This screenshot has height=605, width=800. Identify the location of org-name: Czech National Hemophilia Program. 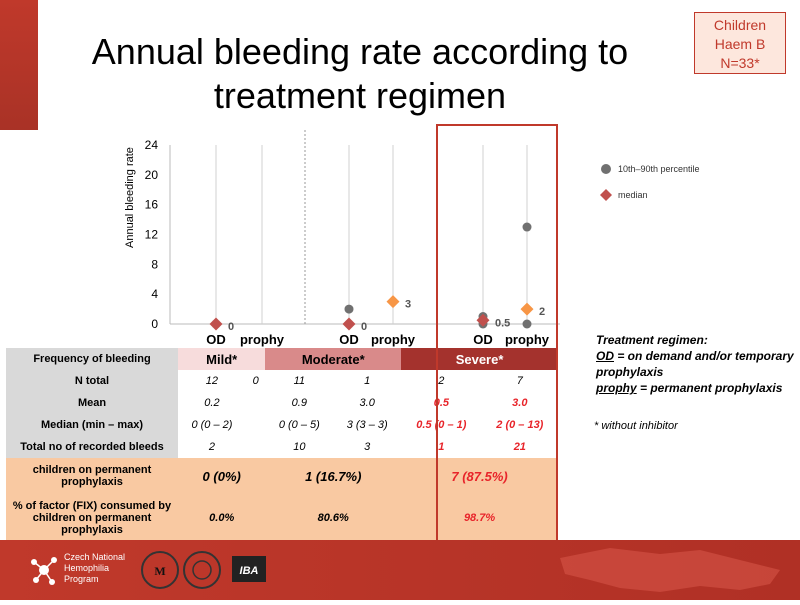
(94, 568).